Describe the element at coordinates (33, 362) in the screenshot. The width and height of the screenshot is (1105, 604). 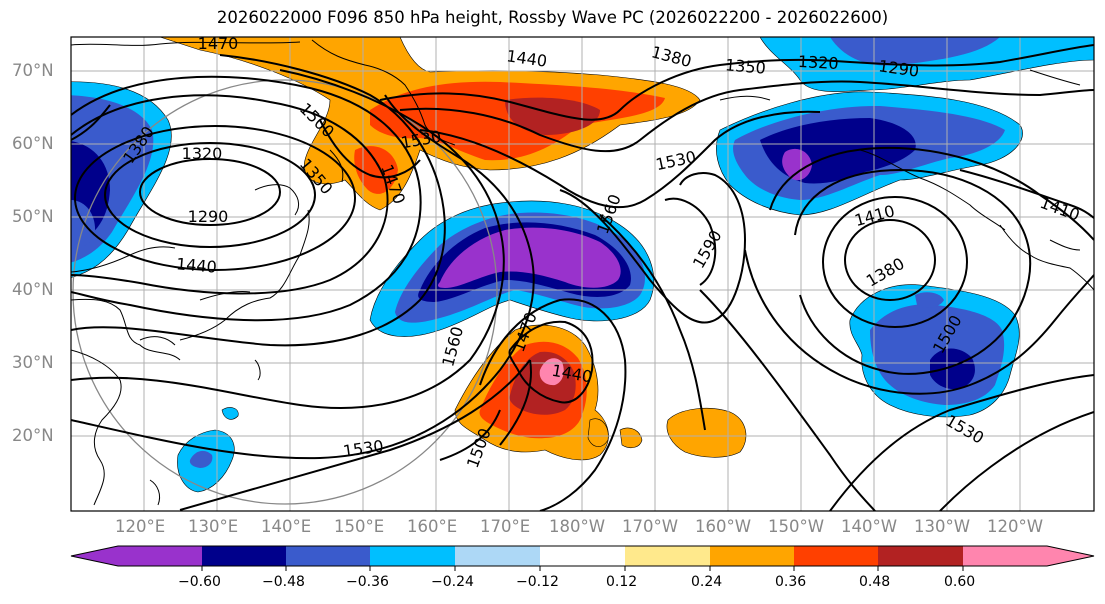
I see `lat-tick-label: 30°N` at that location.